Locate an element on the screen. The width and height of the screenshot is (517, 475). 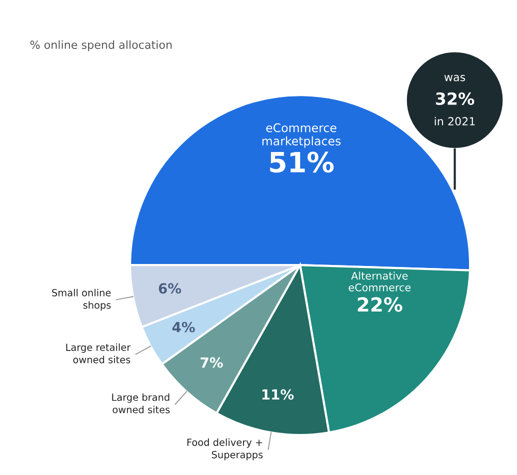
slice-label: Large retailer owned sites is located at coordinates (98, 353).